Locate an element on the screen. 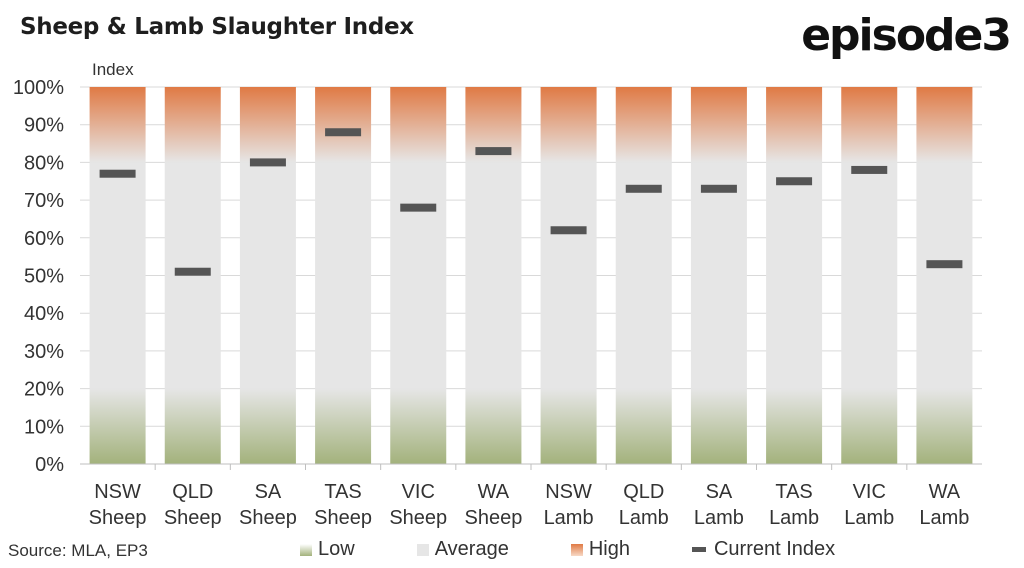  x-tick-label: WA Lamb is located at coordinates (944, 505).